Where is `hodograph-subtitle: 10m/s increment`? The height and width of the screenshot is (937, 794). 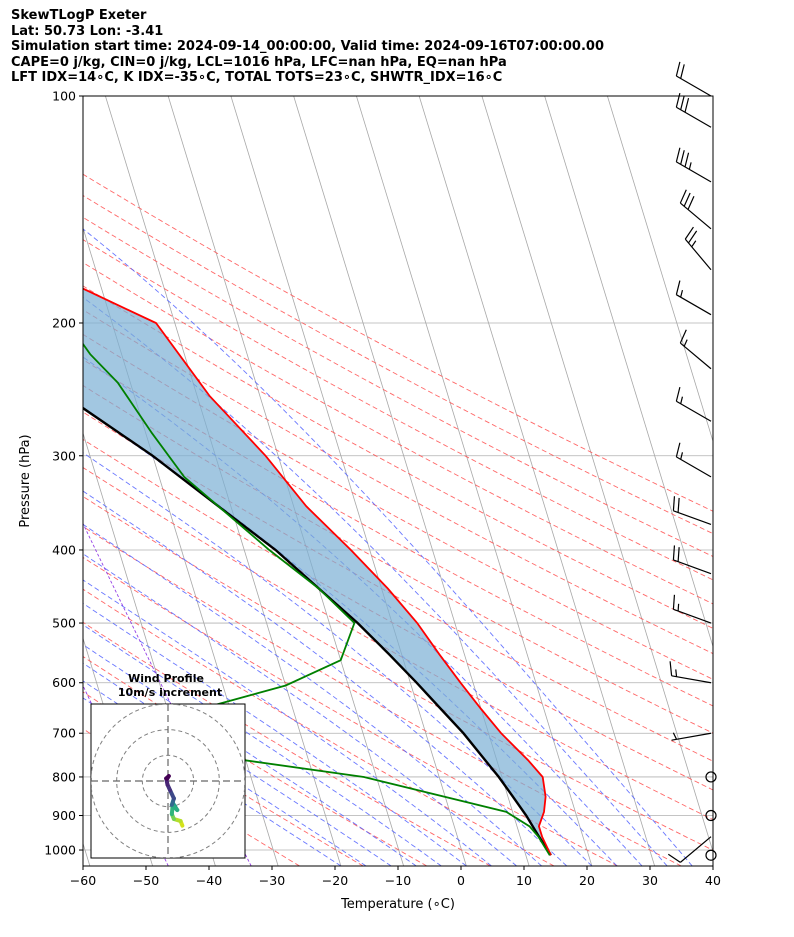
hodograph-subtitle: 10m/s increment is located at coordinates (170, 692).